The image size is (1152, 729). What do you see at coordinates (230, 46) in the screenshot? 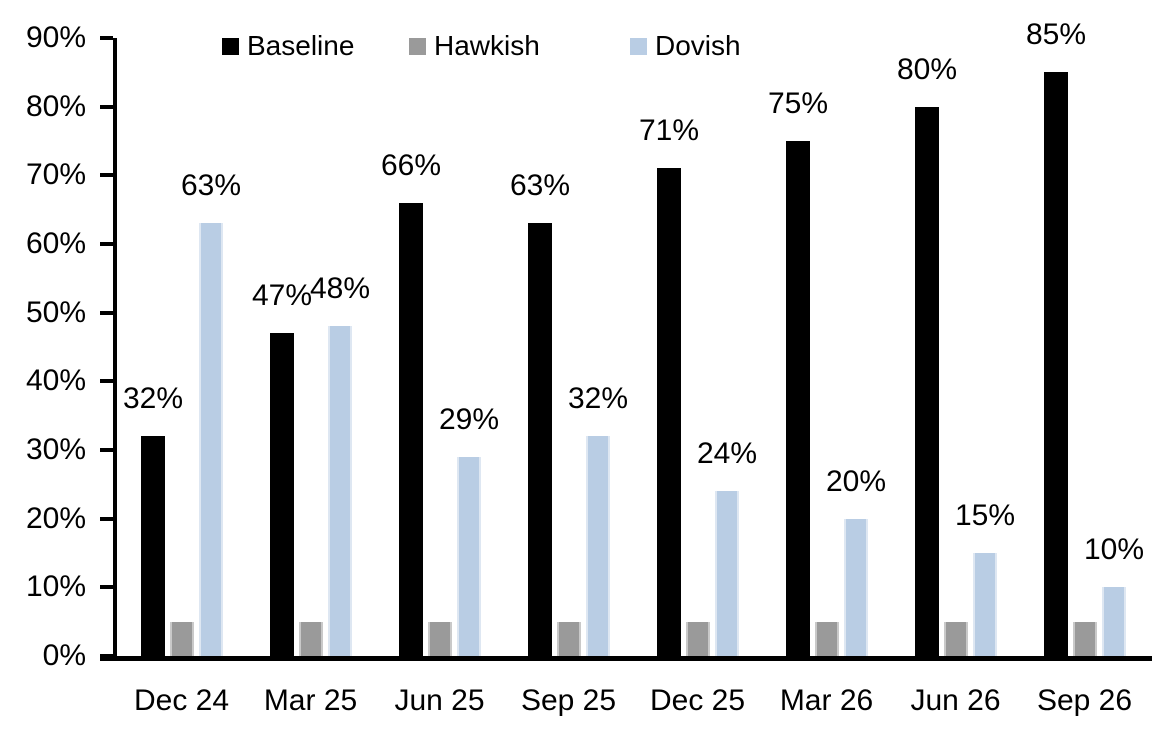
I see `legend-swatch-baseline` at bounding box center [230, 46].